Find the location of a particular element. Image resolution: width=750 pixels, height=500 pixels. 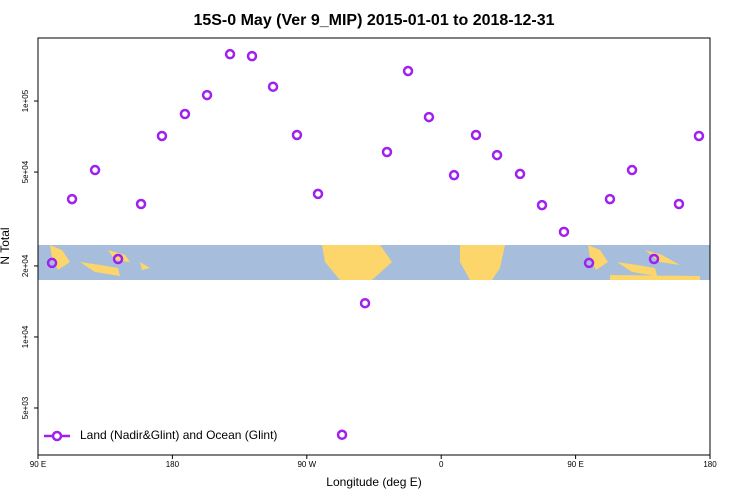

y-tick-label: 1e+04 is located at coordinates (25, 336).